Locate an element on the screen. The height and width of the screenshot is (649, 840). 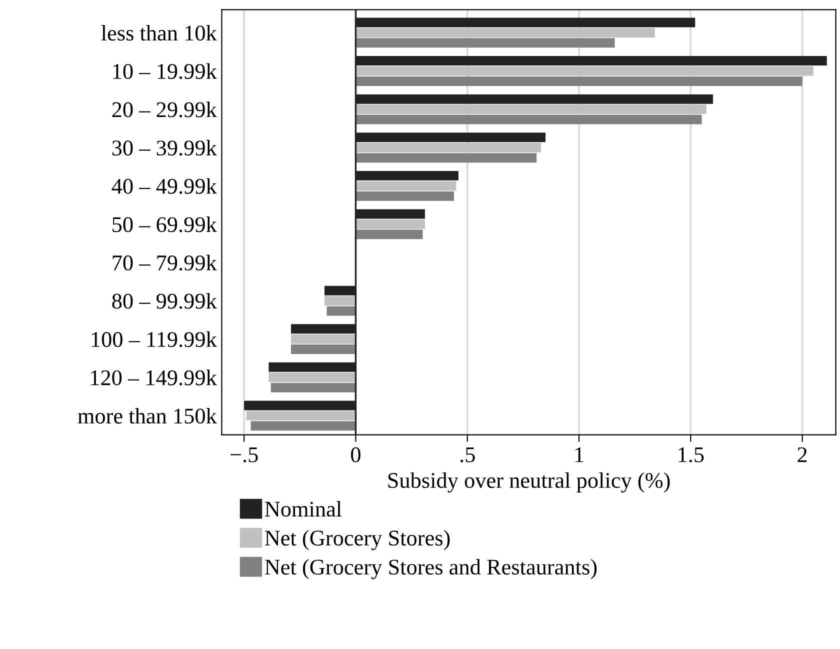
y-tick-label: 70 – 79.99k is located at coordinates (164, 262).